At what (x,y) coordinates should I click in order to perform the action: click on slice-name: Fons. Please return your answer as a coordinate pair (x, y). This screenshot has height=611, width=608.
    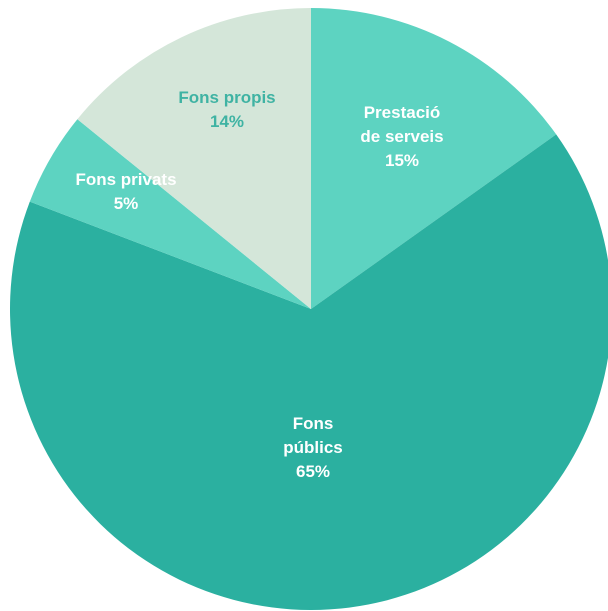
    Looking at the image, I should click on (313, 423).